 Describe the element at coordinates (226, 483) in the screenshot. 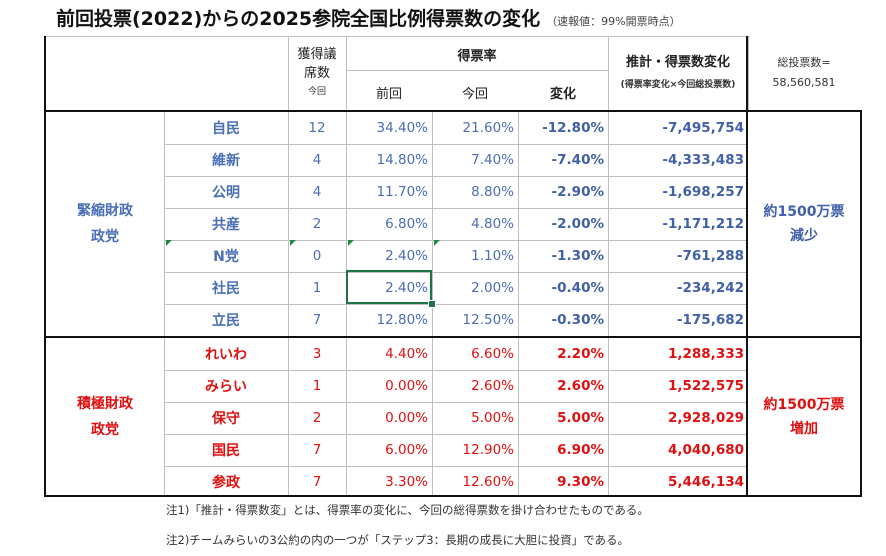

I see `cell-party: 参政` at that location.